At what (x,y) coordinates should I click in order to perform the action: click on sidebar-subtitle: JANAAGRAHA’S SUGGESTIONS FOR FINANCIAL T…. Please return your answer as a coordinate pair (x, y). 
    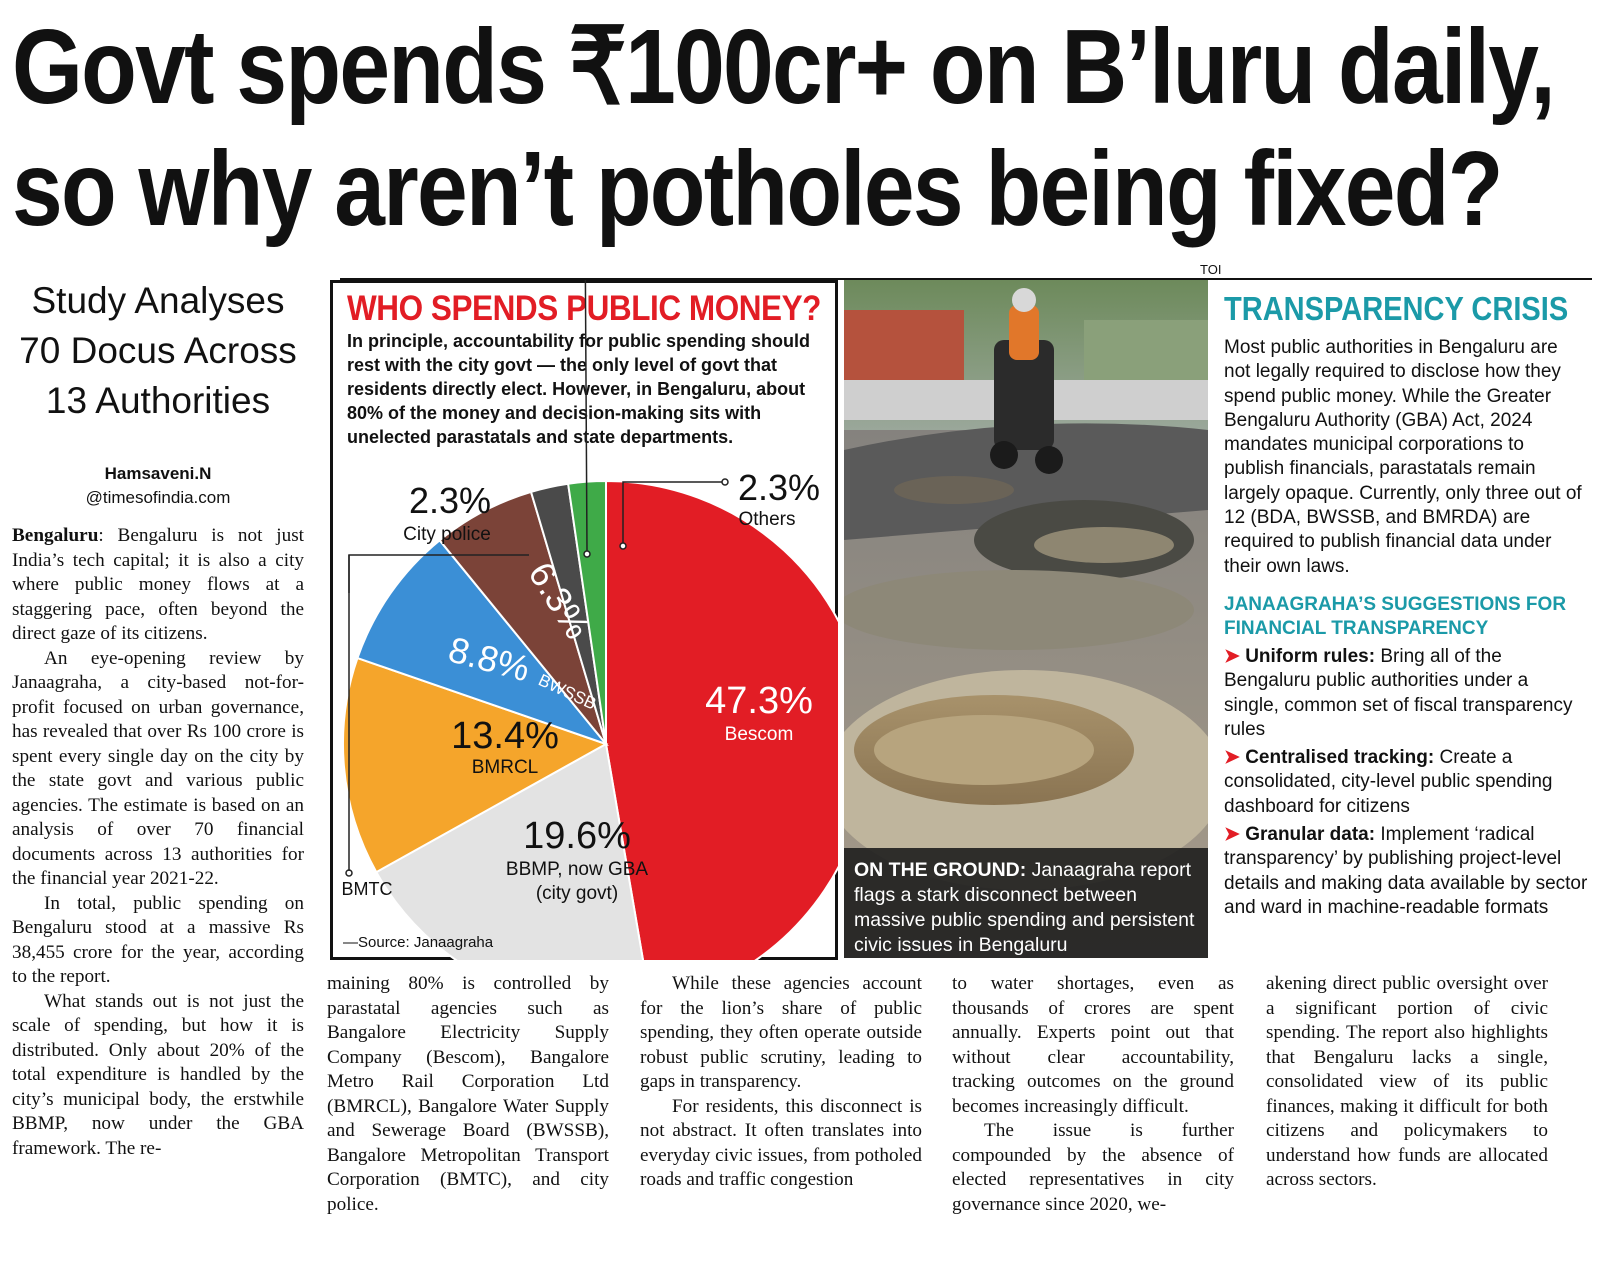
    Looking at the image, I should click on (1395, 616).